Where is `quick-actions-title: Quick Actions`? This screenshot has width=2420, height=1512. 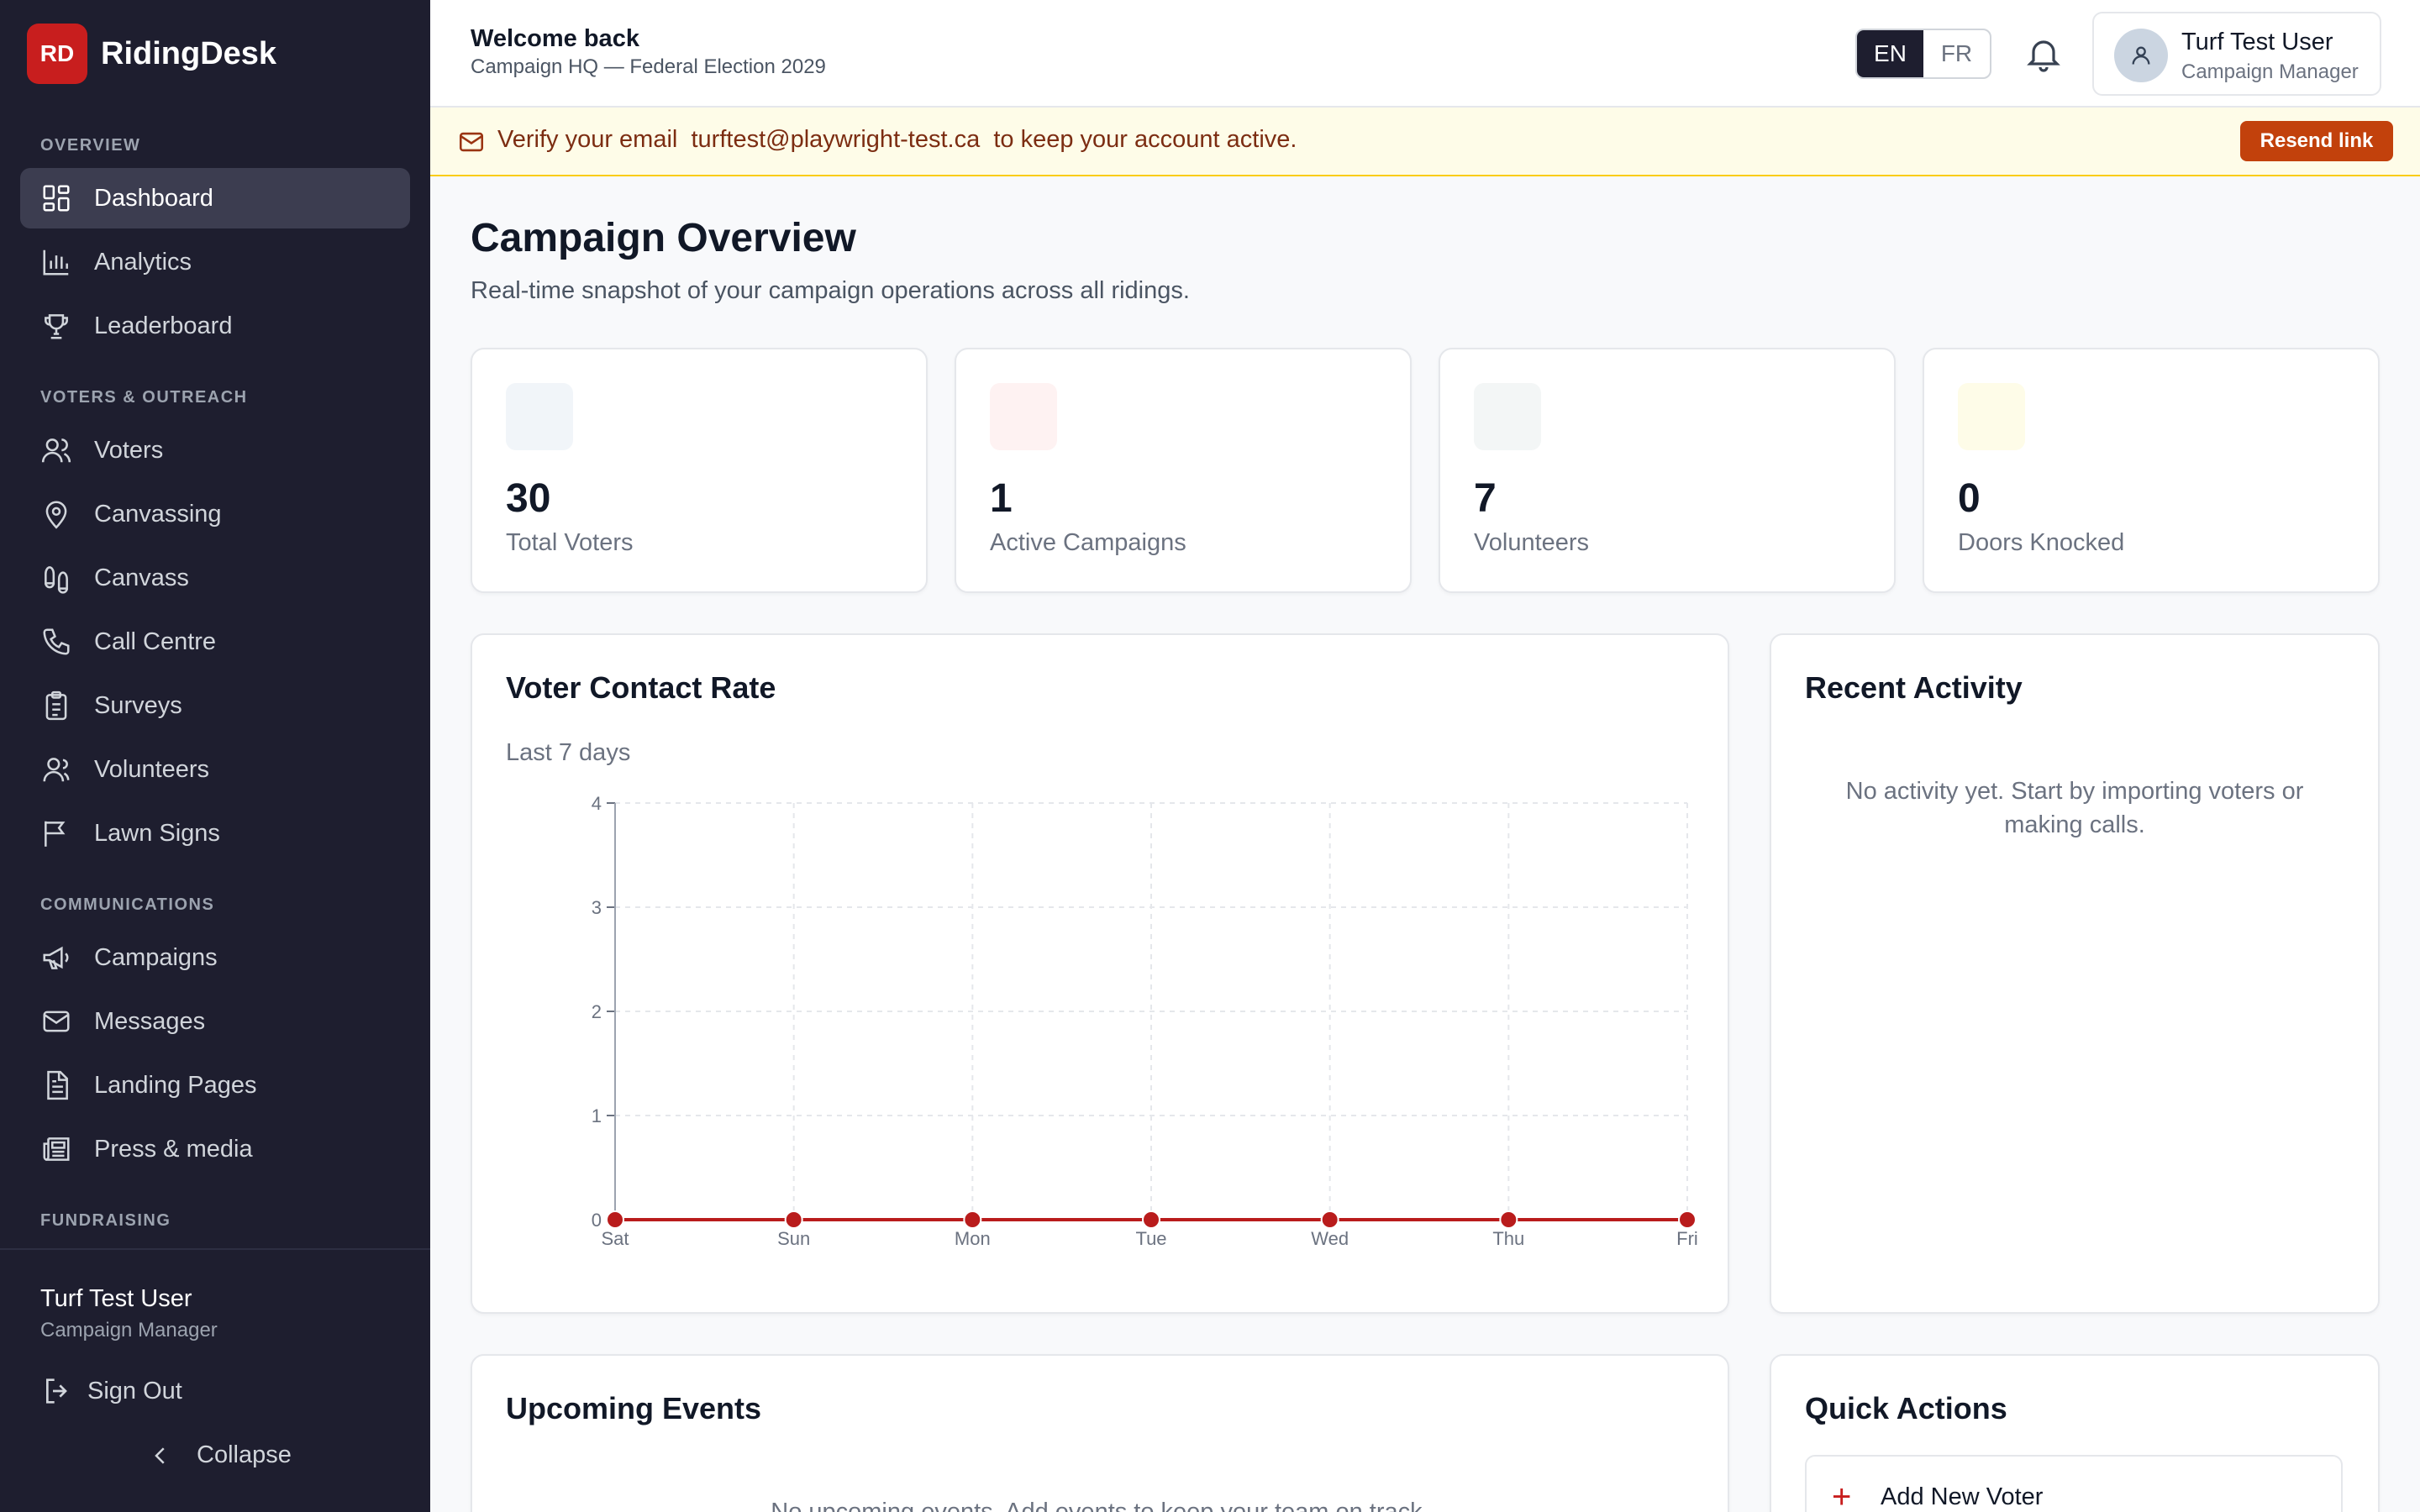
quick-actions-title: Quick Actions is located at coordinates (1906, 1408).